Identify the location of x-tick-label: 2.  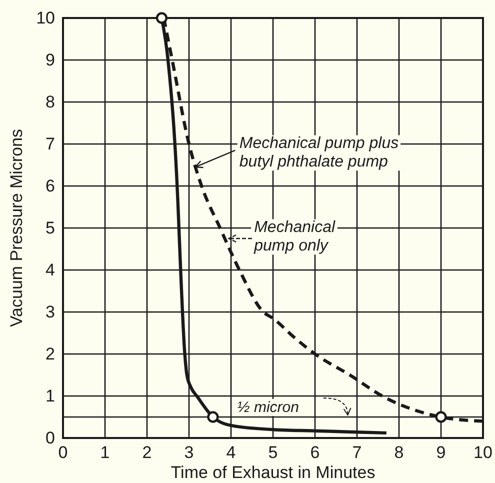
(147, 452).